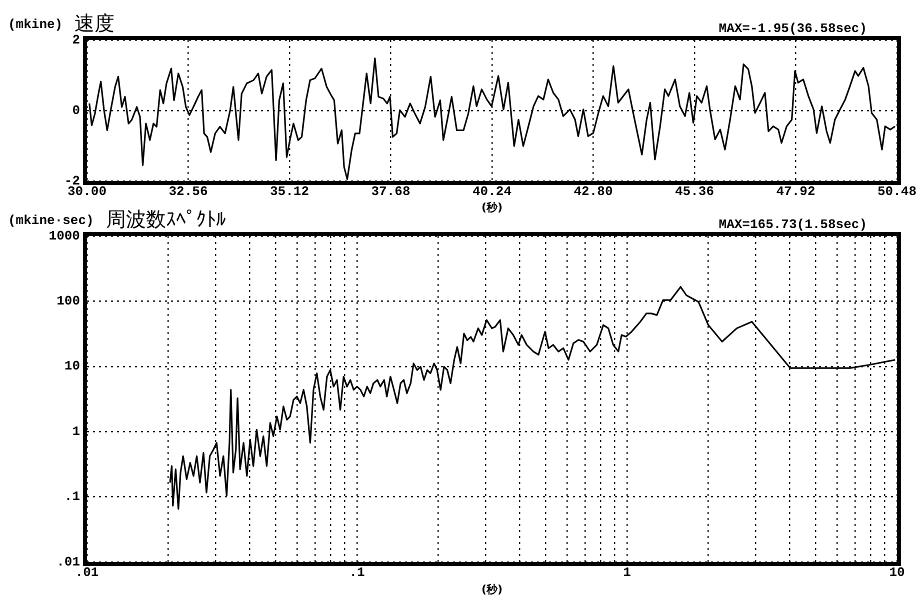  I want to click on x-tick-label: 35.12, so click(290, 192).